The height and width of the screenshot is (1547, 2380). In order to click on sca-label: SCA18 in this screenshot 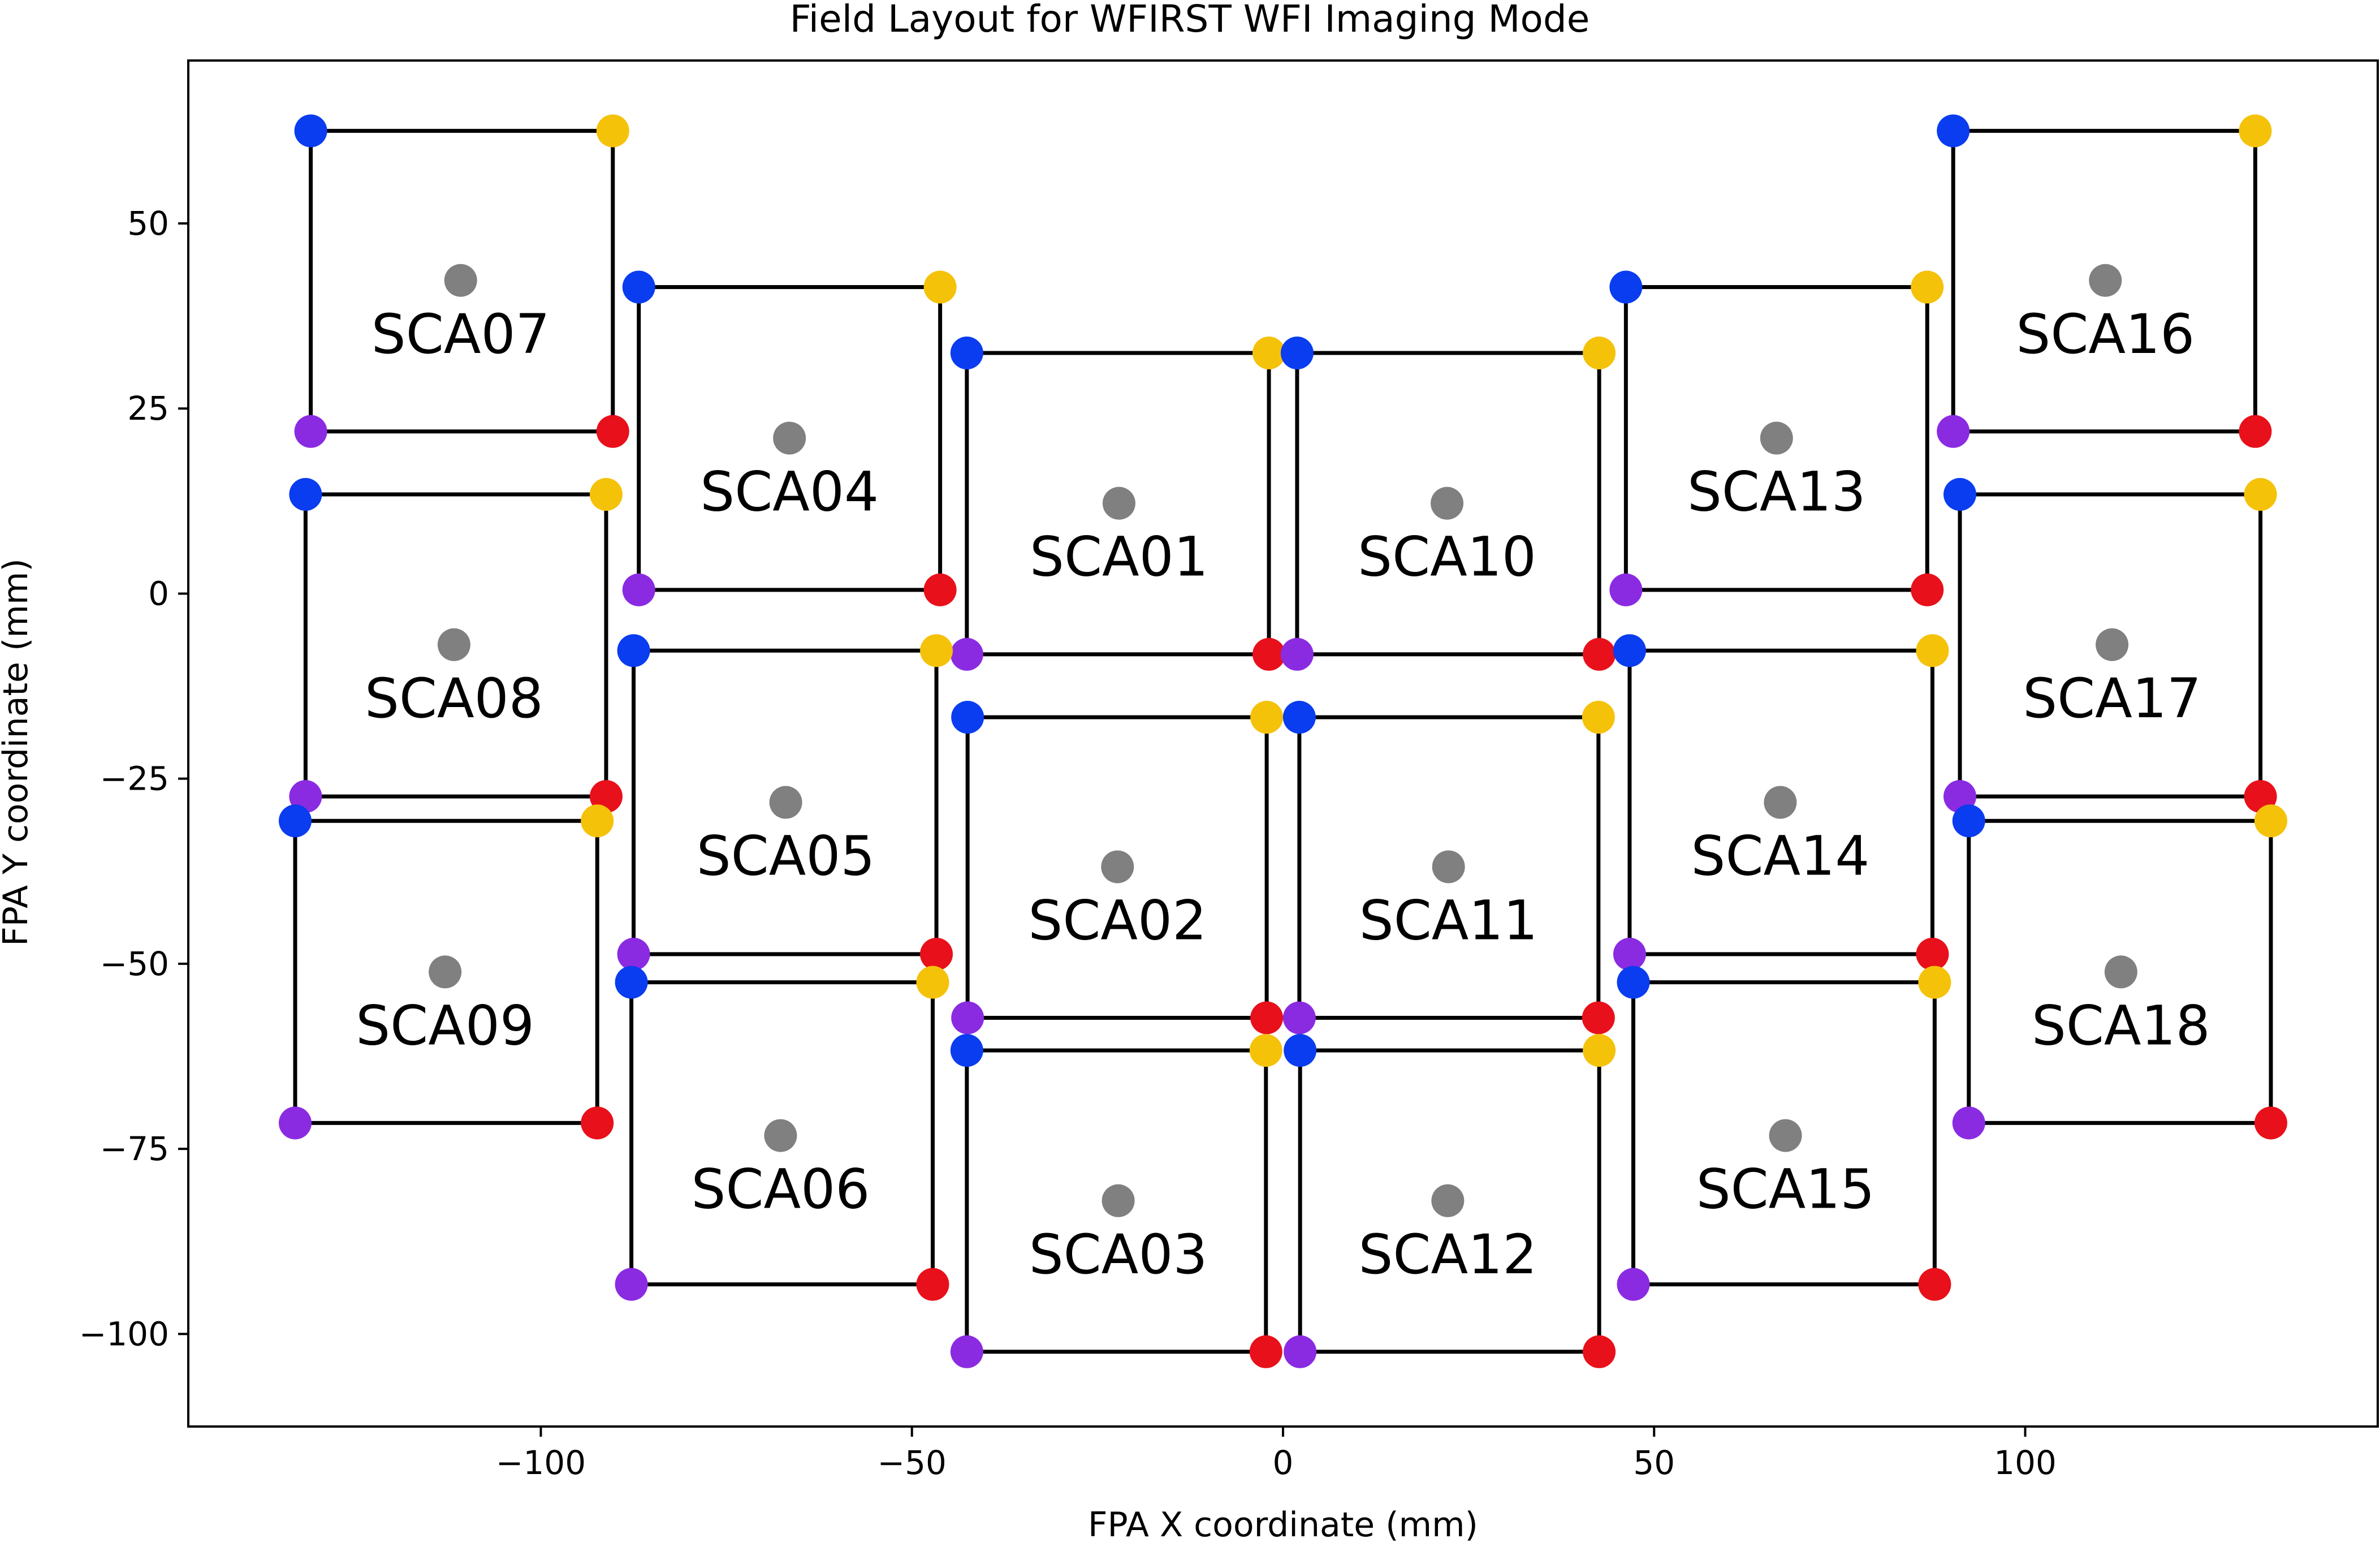, I will do `click(2121, 1025)`.